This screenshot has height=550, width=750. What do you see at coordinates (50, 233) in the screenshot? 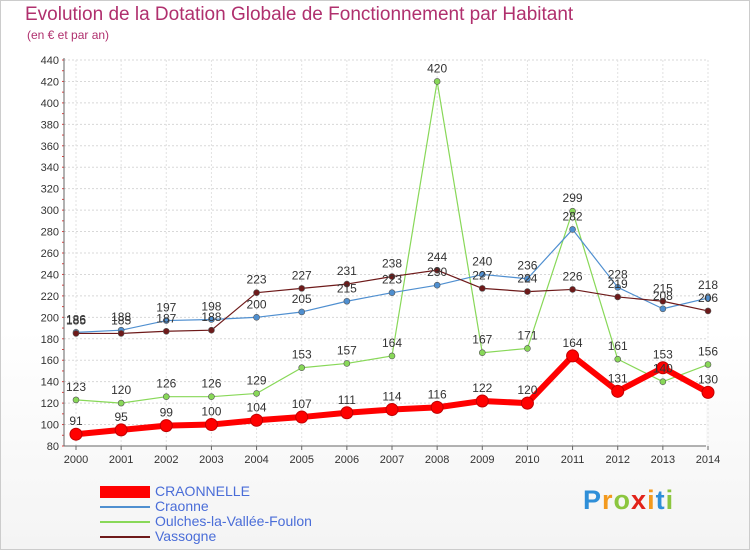
I see `y-tick-label: 280` at bounding box center [50, 233].